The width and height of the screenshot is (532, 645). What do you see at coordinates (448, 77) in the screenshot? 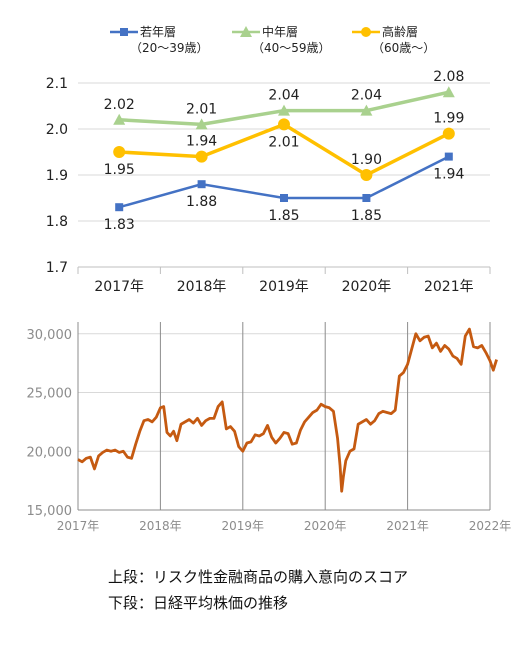
I see `data-label: 2.08` at bounding box center [448, 77].